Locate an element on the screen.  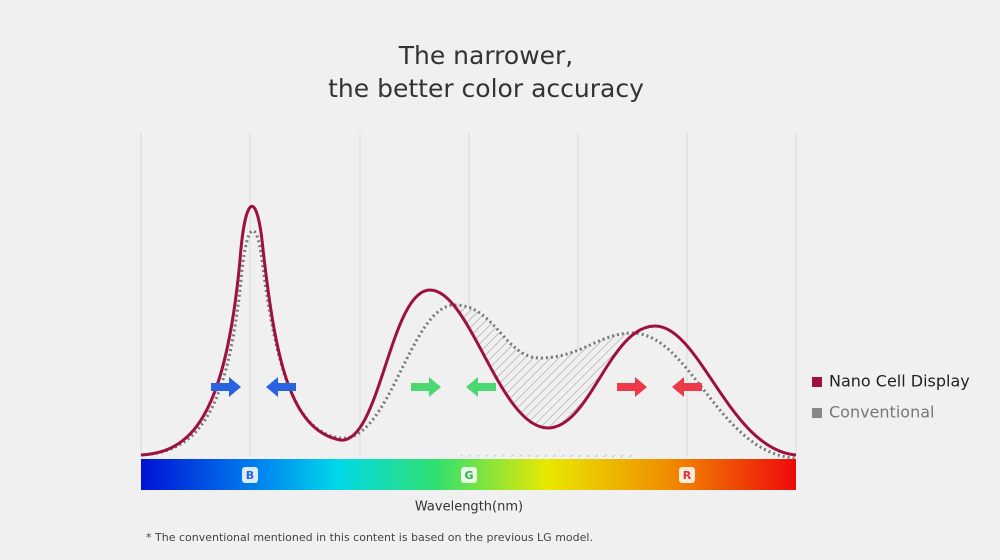
title-line: the better color accuracy is located at coordinates (486, 88).